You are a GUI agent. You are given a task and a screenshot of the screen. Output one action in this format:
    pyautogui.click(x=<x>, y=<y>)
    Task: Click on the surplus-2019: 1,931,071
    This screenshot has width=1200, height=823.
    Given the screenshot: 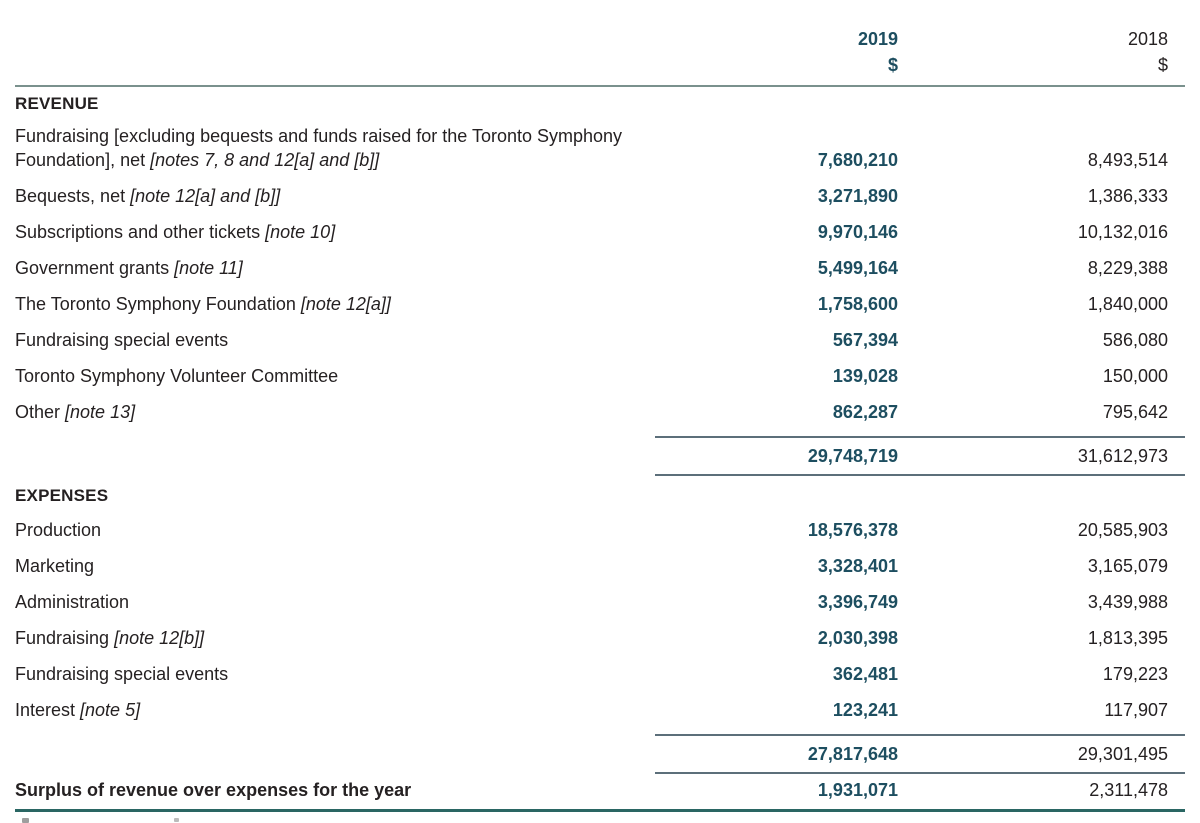 What is the action you would take?
    pyautogui.click(x=857, y=790)
    